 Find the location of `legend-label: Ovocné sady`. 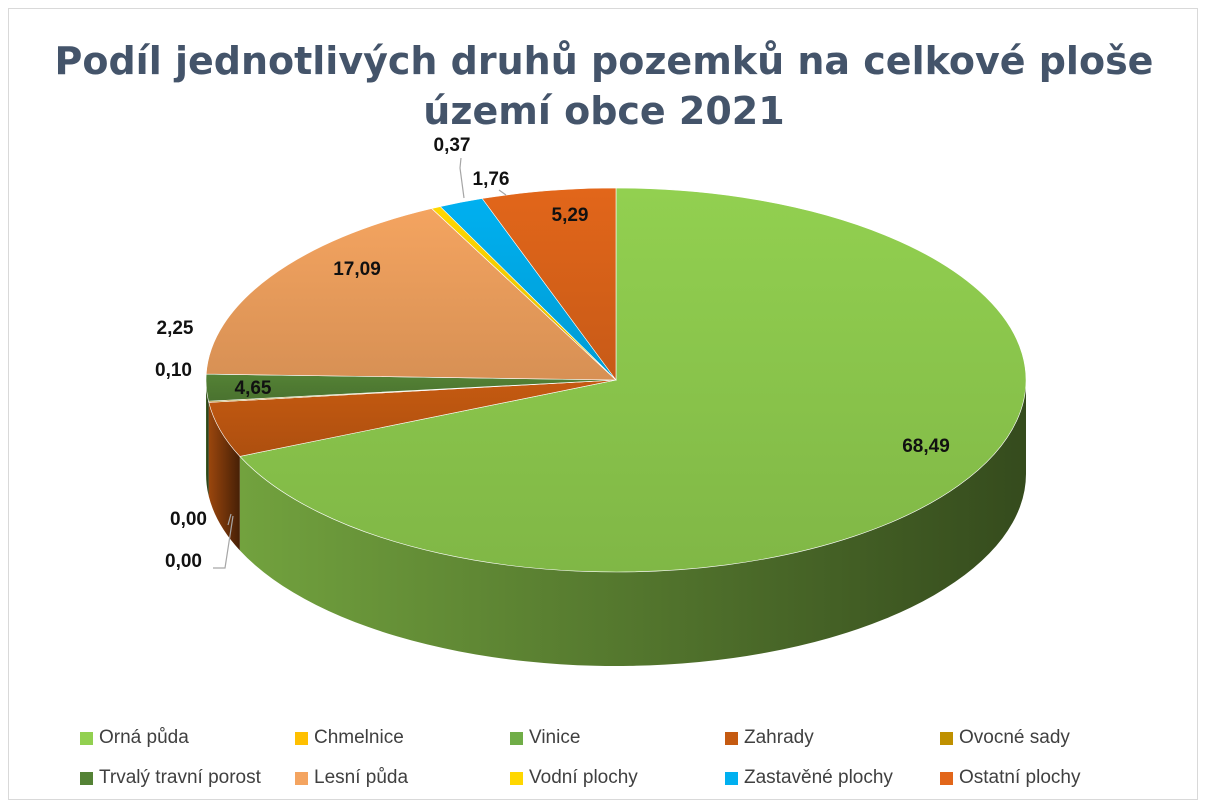

legend-label: Ovocné sady is located at coordinates (1014, 737).